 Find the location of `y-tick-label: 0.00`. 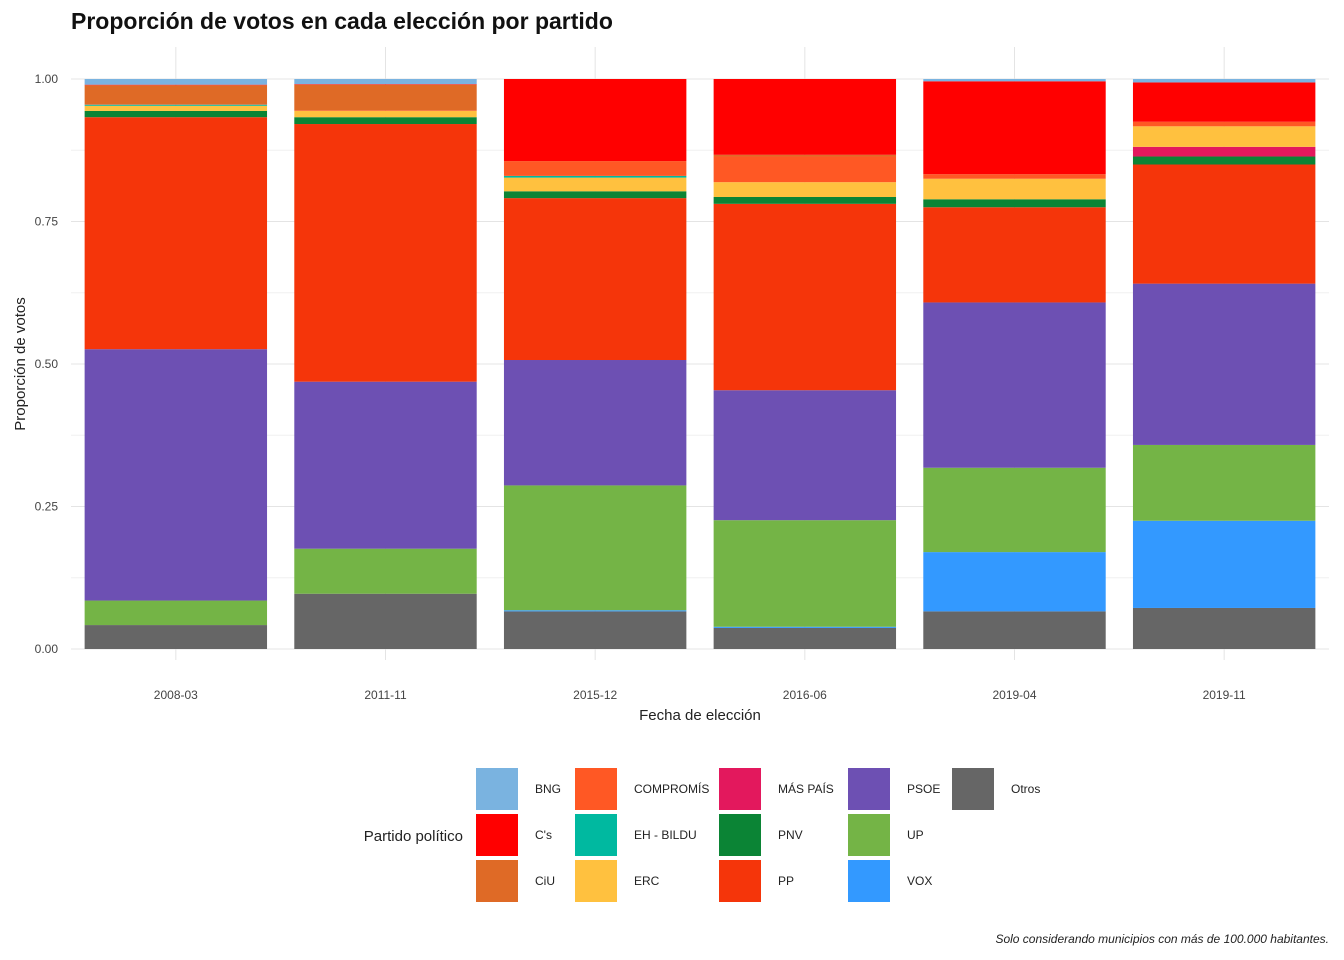

y-tick-label: 0.00 is located at coordinates (47, 649).